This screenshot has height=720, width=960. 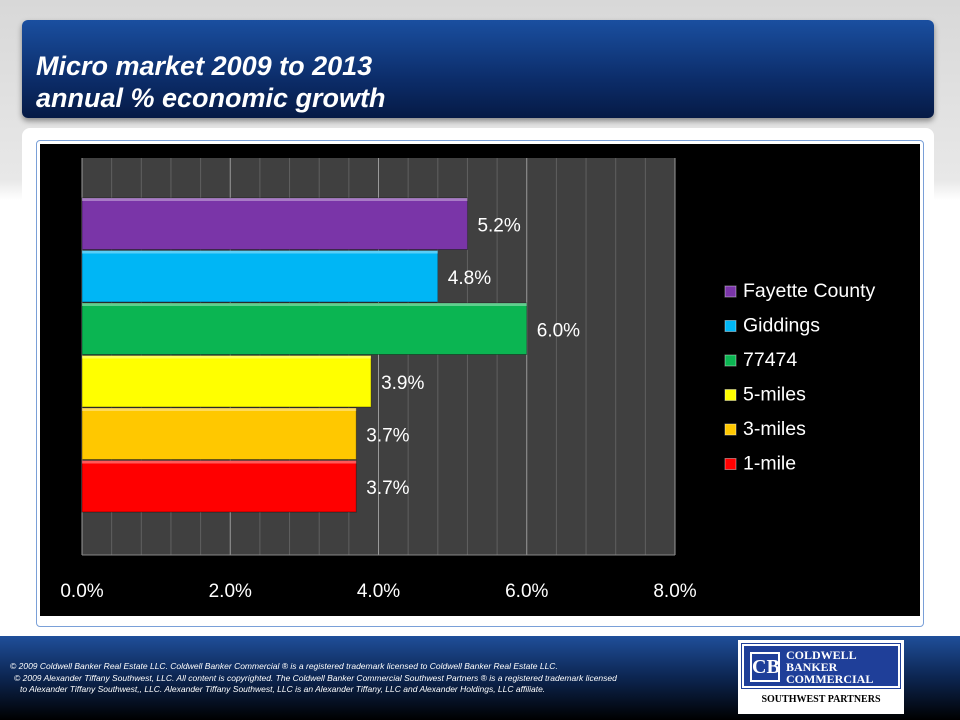 I want to click on legend-item: Giddings, so click(x=781, y=326).